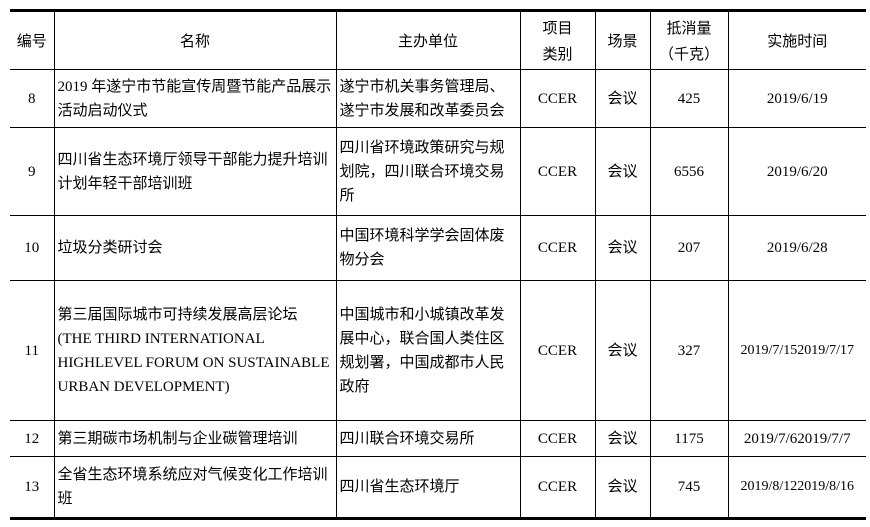 Image resolution: width=870 pixels, height=527 pixels. What do you see at coordinates (557, 40) in the screenshot?
I see `header-category: 项目 类别` at bounding box center [557, 40].